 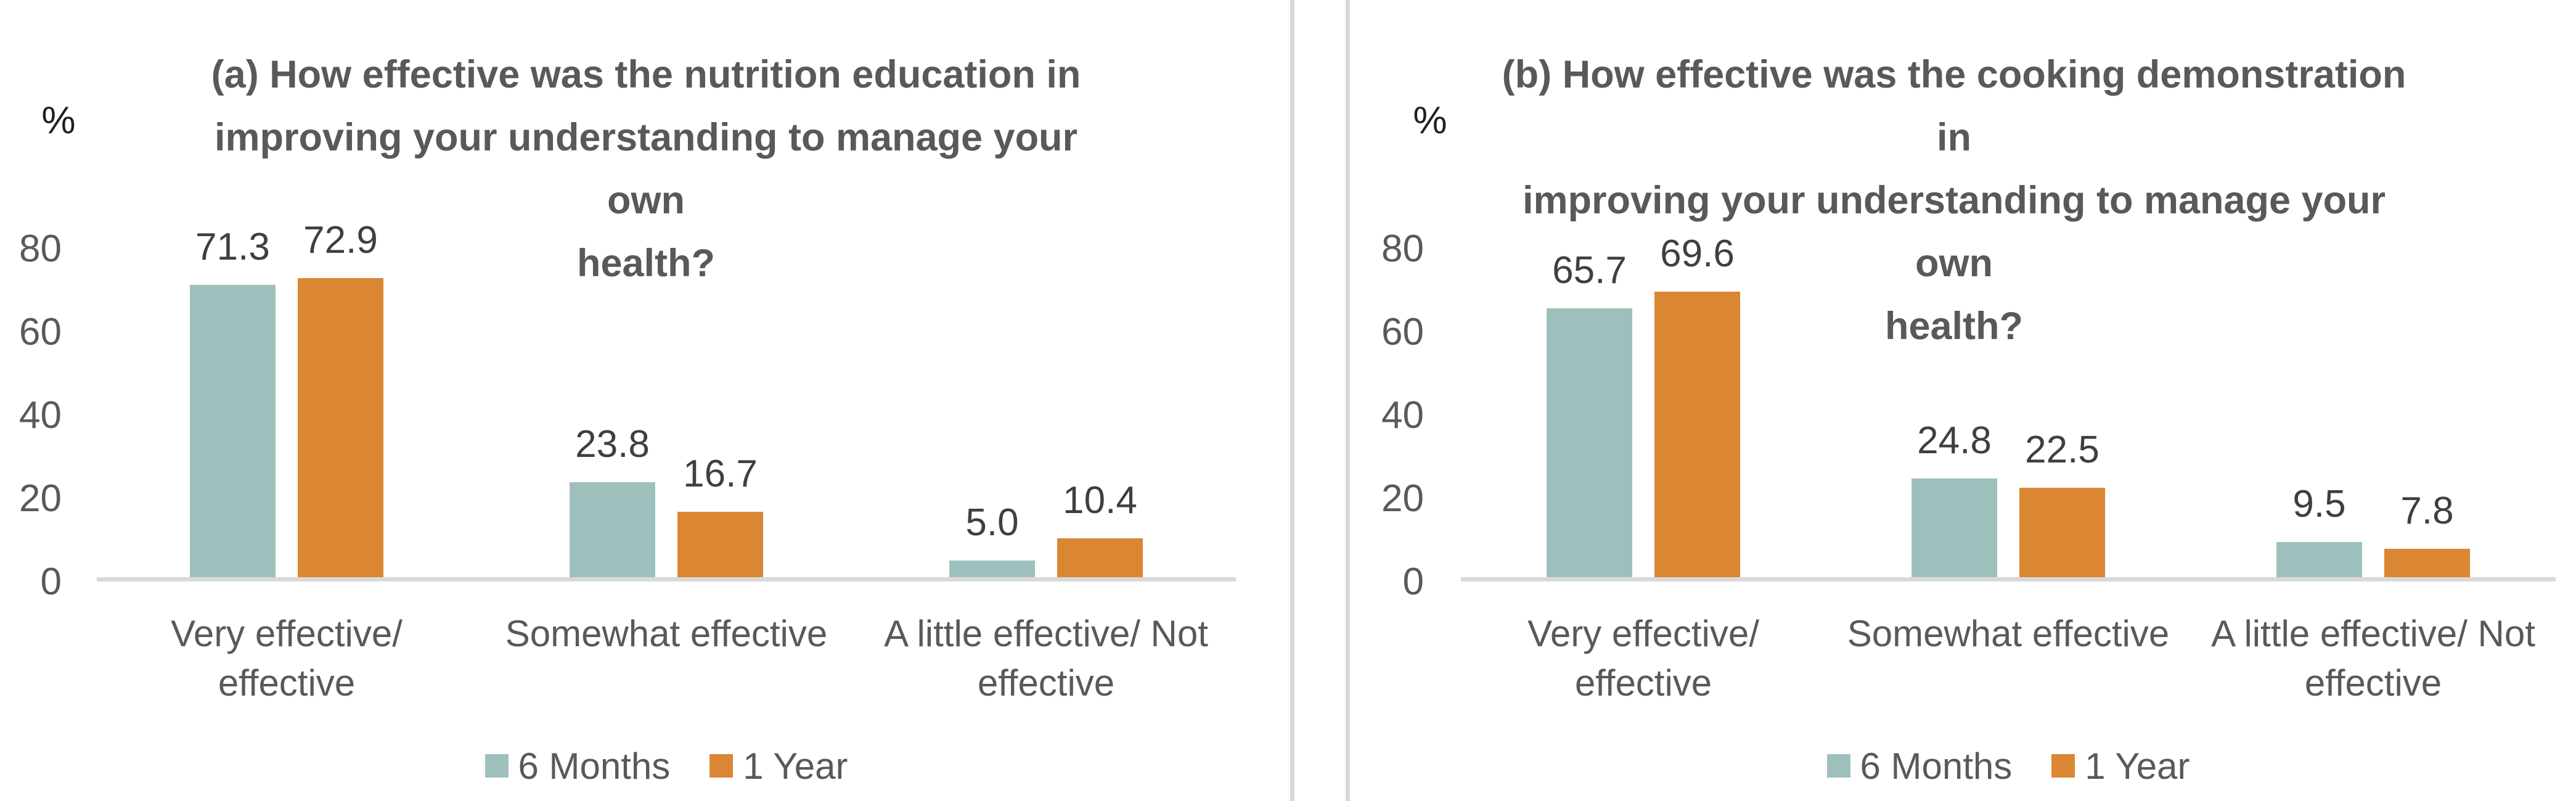 What do you see at coordinates (1046, 633) in the screenshot?
I see `x-axis-category-line: A little effective/ Not` at bounding box center [1046, 633].